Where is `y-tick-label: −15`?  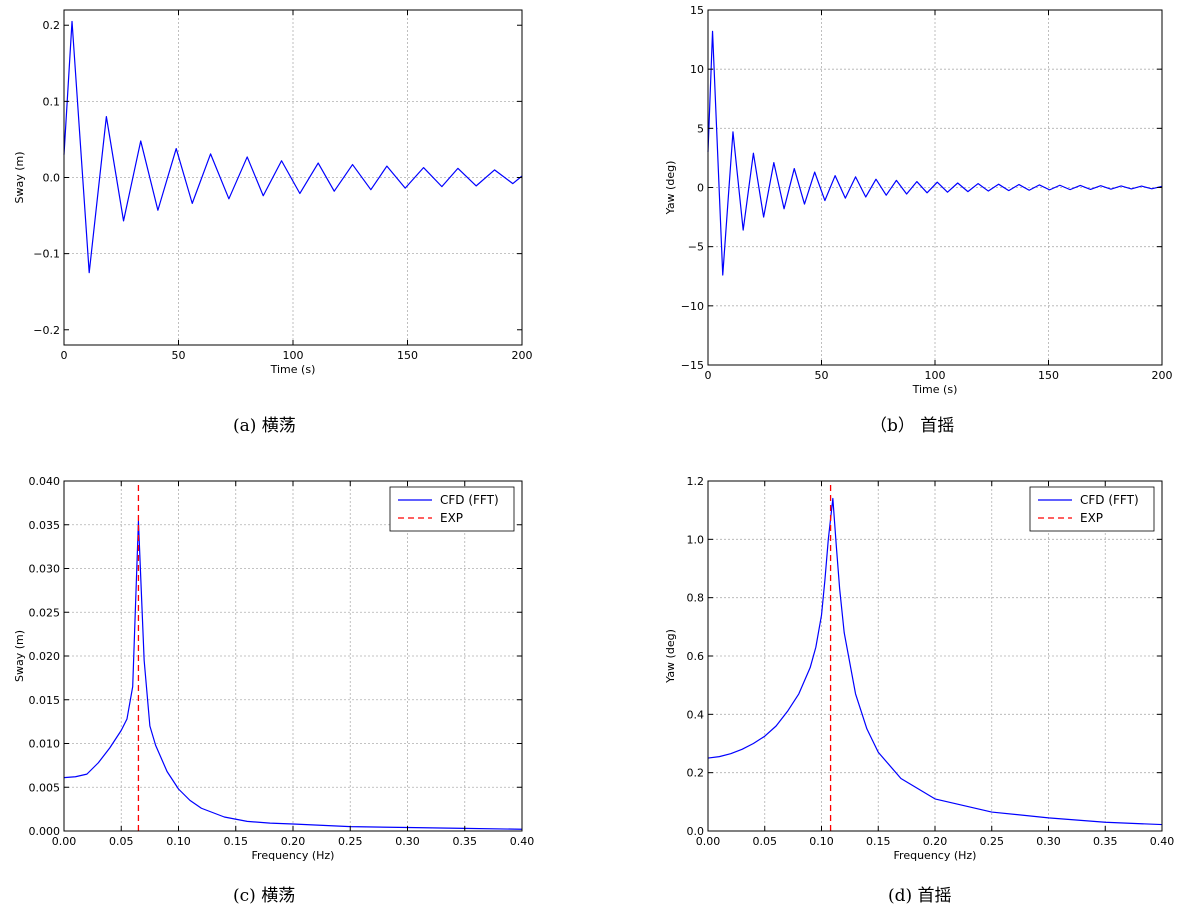 y-tick-label: −15 is located at coordinates (692, 365).